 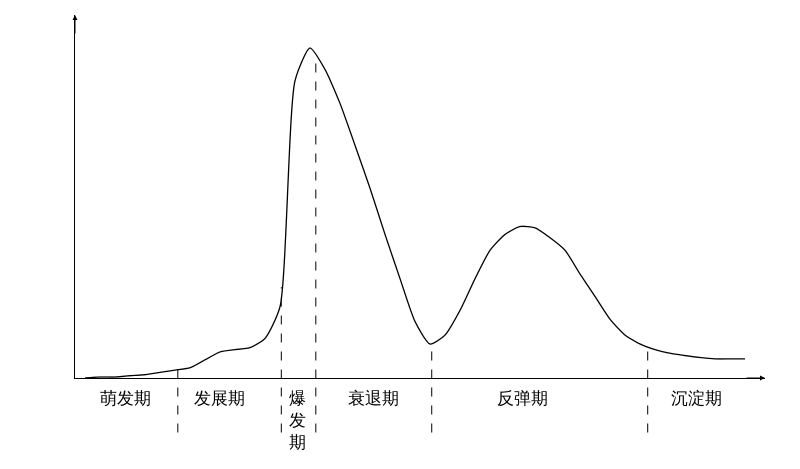 What do you see at coordinates (373, 399) in the screenshot?
I see `text: 衰退期` at bounding box center [373, 399].